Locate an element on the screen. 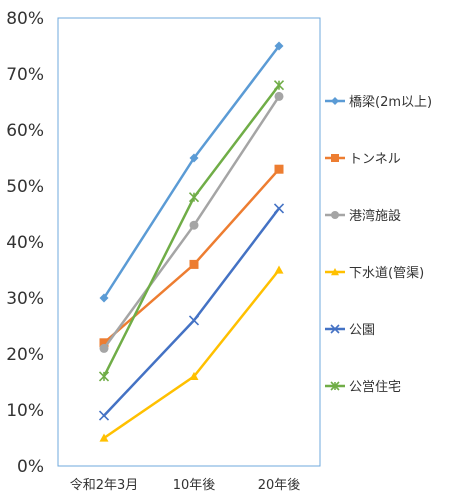 The width and height of the screenshot is (452, 492). x-tick-label: 令和2年3月 is located at coordinates (104, 485).